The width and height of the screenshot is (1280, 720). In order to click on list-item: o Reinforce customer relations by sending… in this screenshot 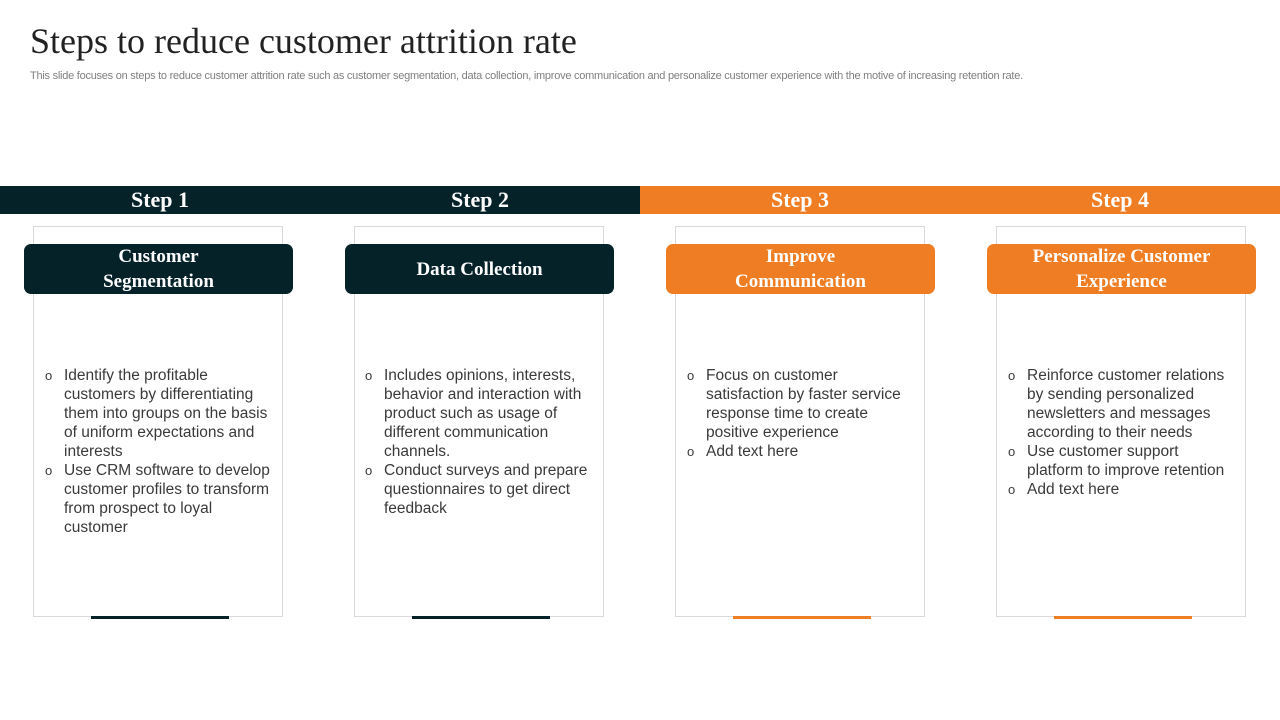, I will do `click(1116, 404)`.